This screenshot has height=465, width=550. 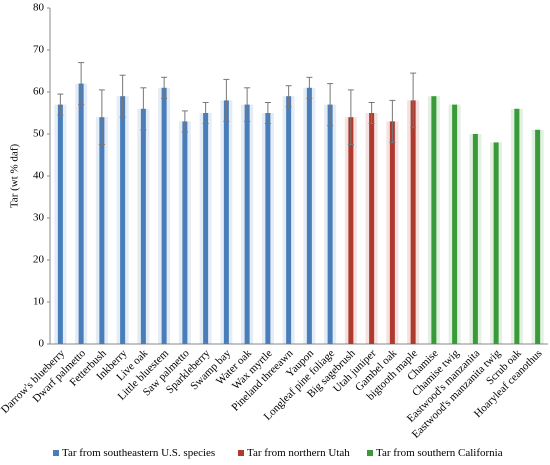 I want to click on y-axis-label: Tar (wt % daf), so click(x=15, y=176).